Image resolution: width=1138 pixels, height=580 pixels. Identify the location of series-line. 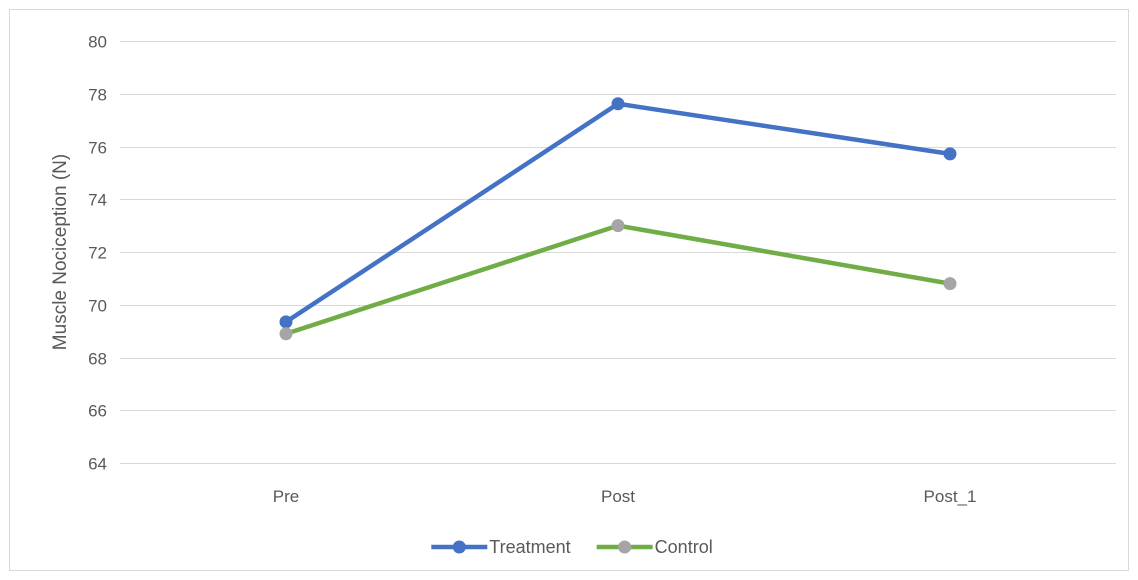
(618, 280).